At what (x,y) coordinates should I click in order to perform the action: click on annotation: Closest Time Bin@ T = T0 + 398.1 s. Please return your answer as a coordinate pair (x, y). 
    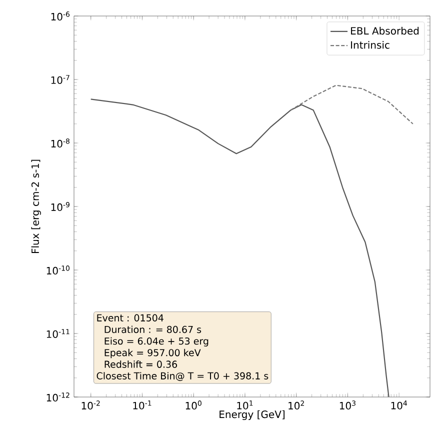
    Looking at the image, I should click on (182, 376).